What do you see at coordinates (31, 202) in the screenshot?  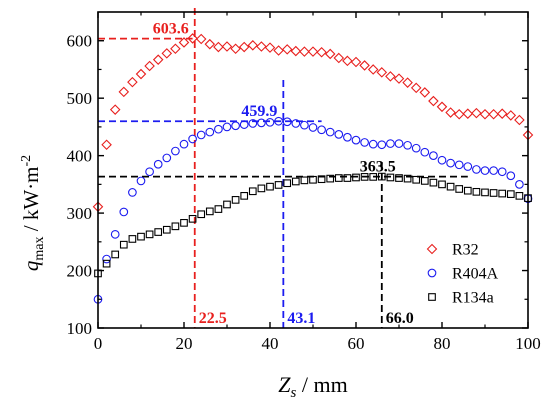 I see `y-axis-title-unit: / kW·m` at bounding box center [31, 202].